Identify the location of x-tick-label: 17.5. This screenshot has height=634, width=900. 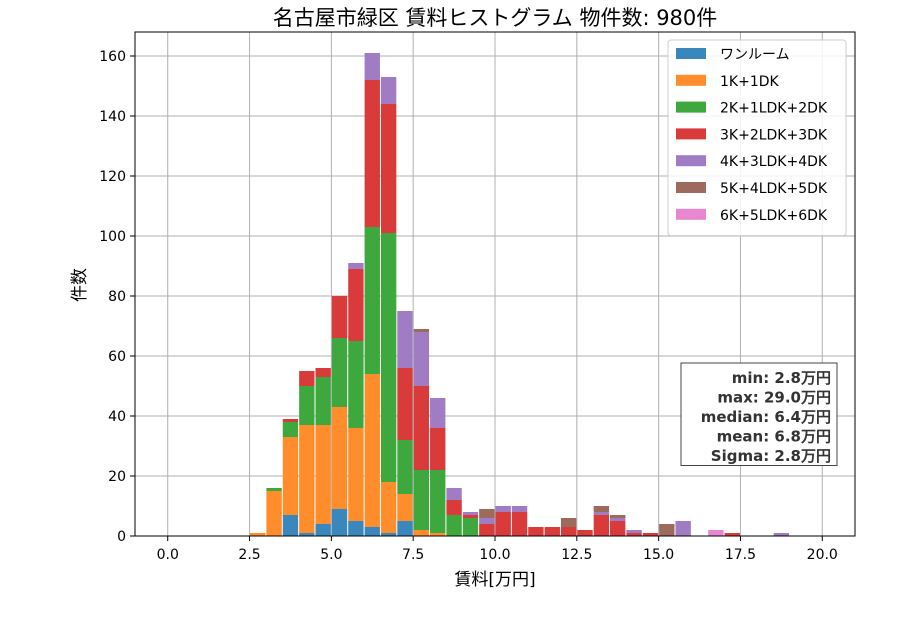
(740, 555).